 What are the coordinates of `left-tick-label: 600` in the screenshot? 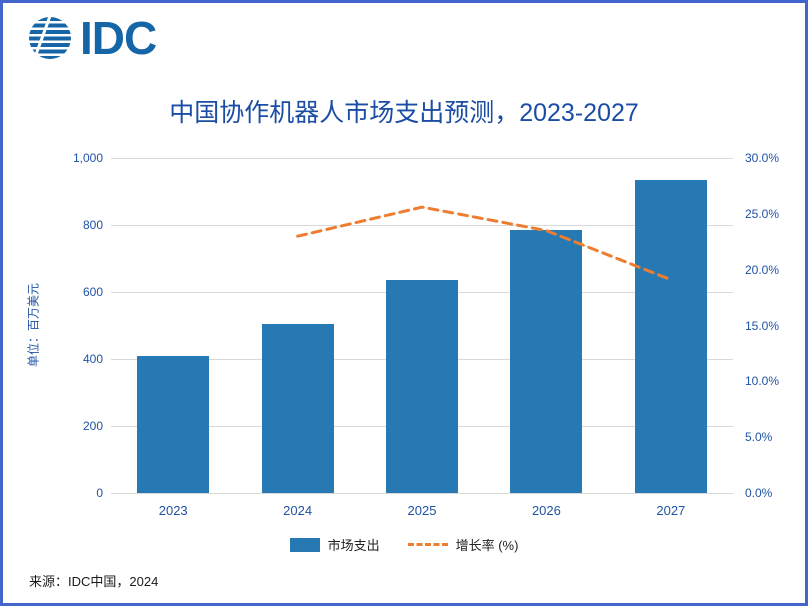 It's located at (92, 292).